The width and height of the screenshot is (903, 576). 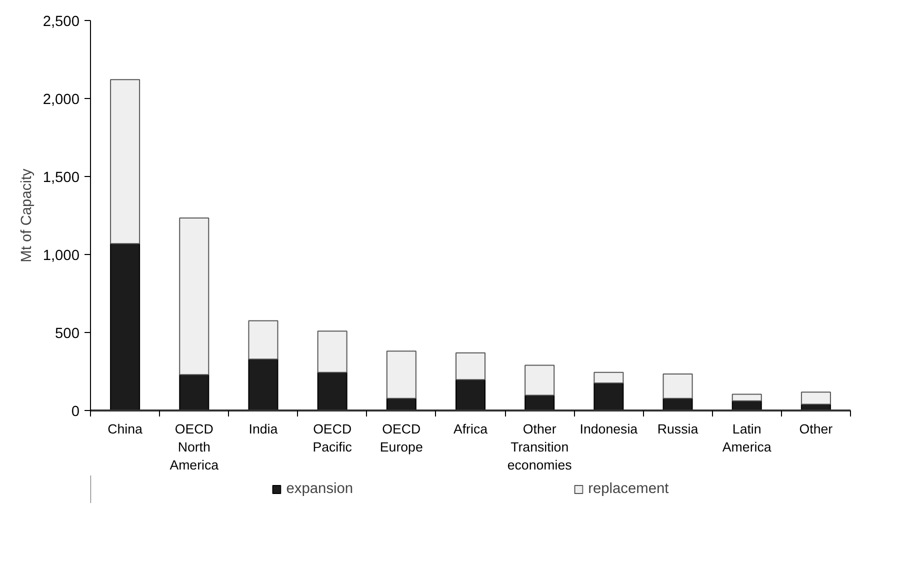 I want to click on x-tick-label: Latin America, so click(x=747, y=438).